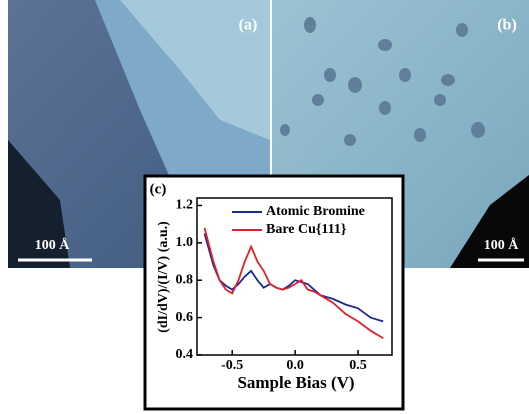  What do you see at coordinates (306, 229) in the screenshot?
I see `legend-label: Bare Cu{111}` at bounding box center [306, 229].